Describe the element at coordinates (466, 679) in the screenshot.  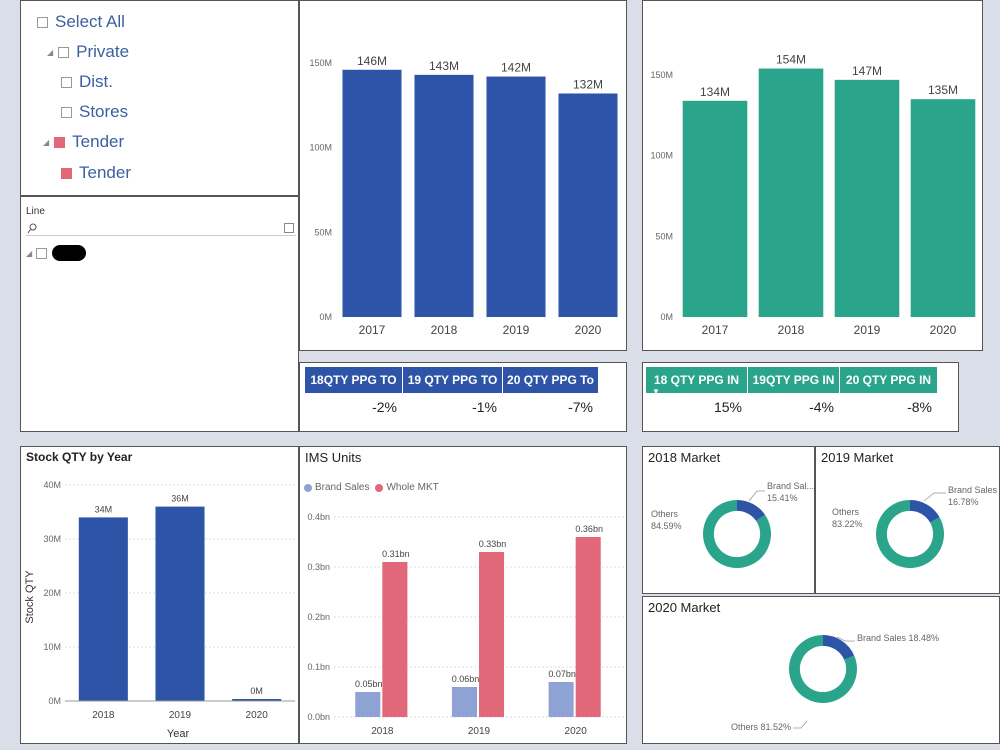
I see `data-label: 0.06bn` at that location.